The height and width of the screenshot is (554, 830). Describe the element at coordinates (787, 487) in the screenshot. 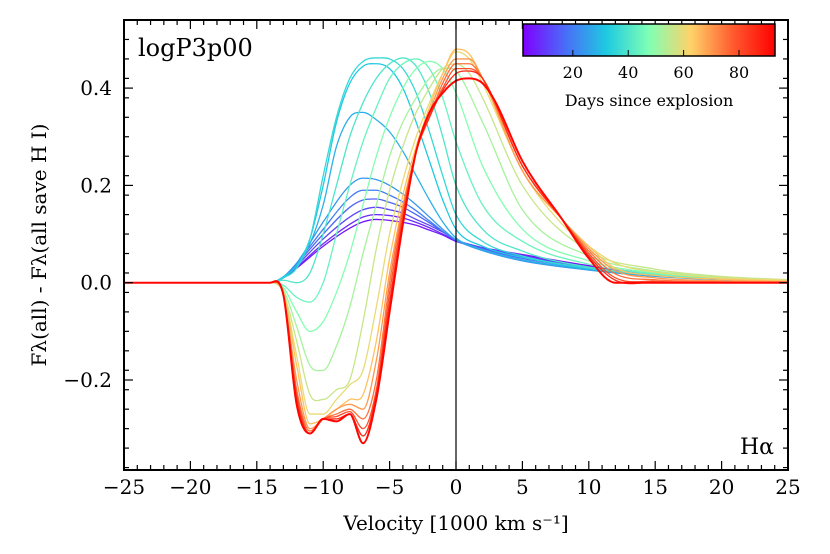

I see `x-tick-label: 25` at that location.